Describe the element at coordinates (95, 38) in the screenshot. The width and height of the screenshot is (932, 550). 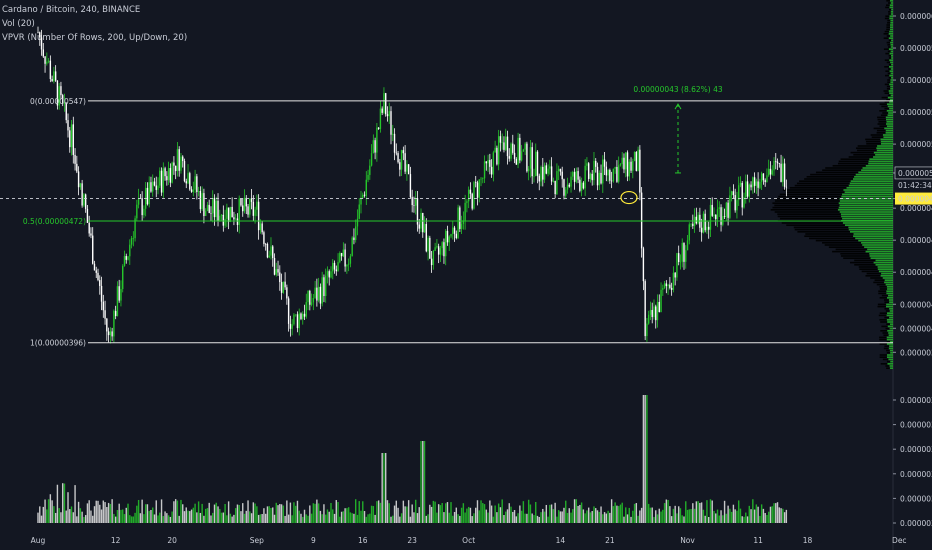
I see `vpvr-indicator-label: VPVR (Number Of Rows, 200, Up/Down, 20)` at that location.